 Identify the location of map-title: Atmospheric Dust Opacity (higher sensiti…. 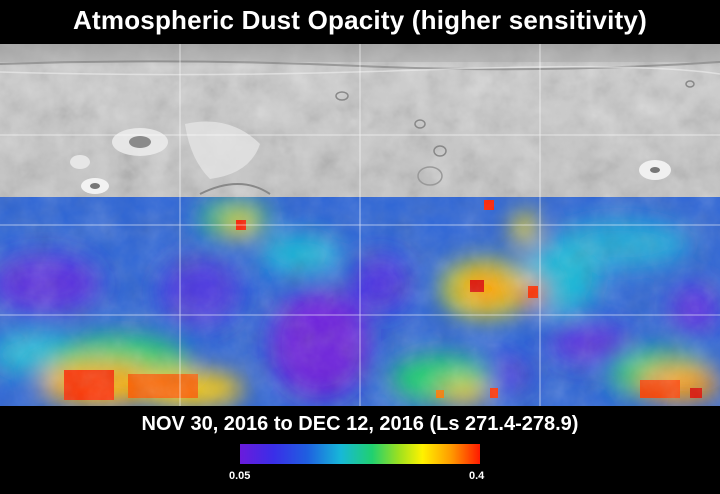
(360, 20).